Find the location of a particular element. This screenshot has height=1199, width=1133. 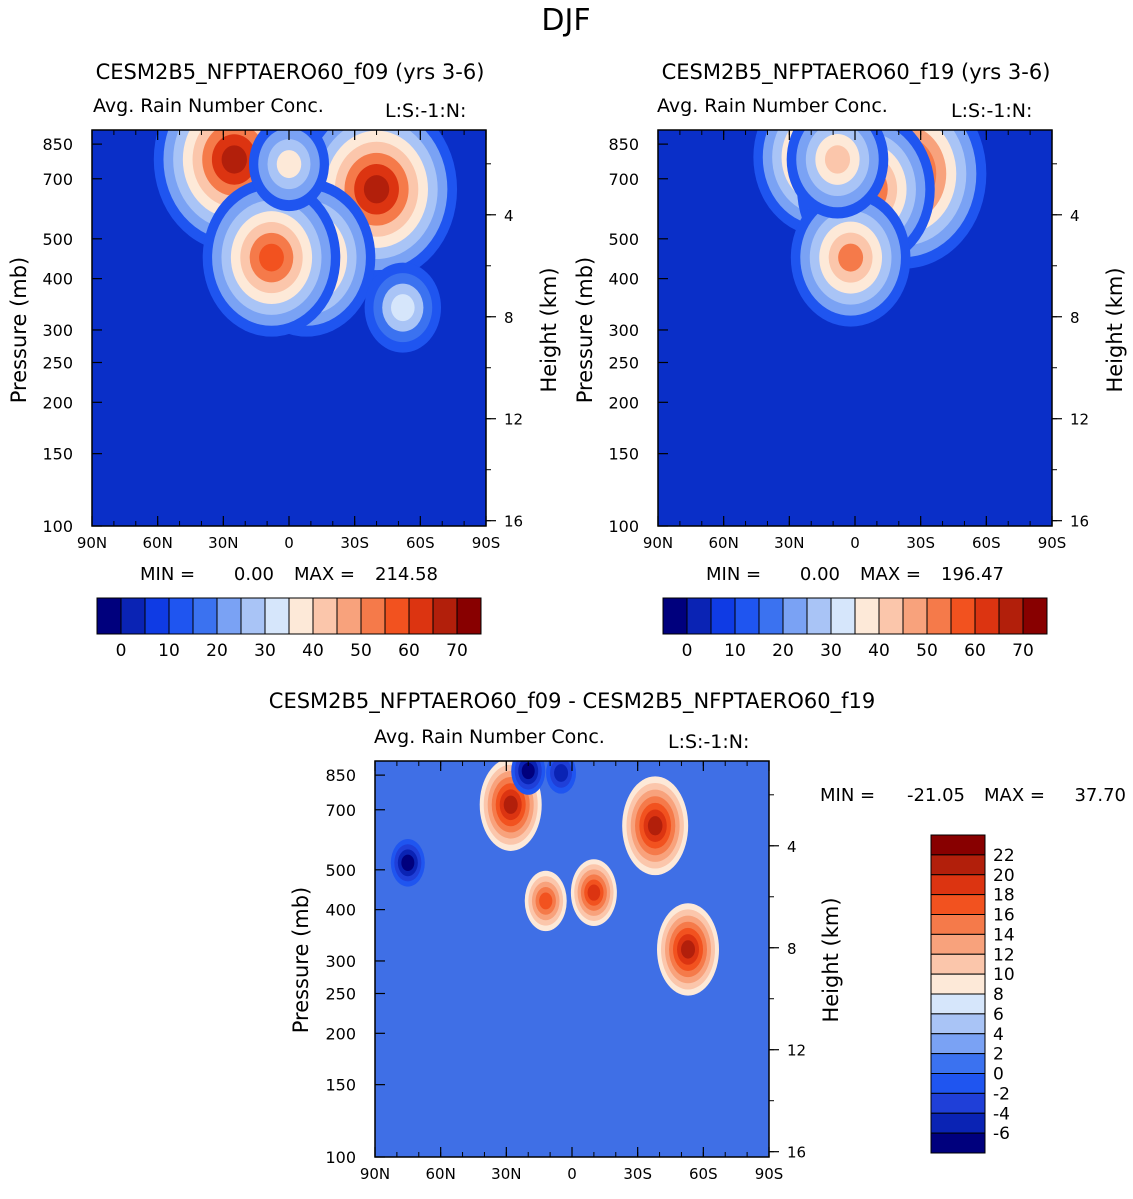

panel-diff-max-label: MAX = is located at coordinates (1014, 795).